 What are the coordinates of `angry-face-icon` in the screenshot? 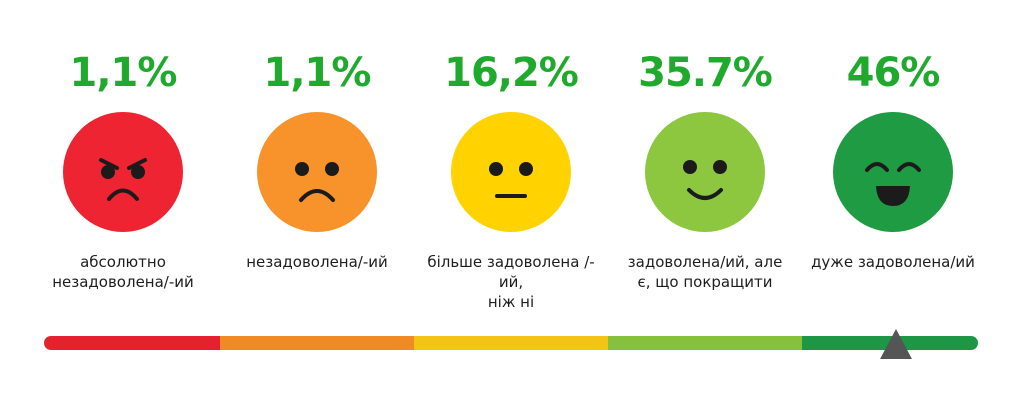 It's located at (123, 172).